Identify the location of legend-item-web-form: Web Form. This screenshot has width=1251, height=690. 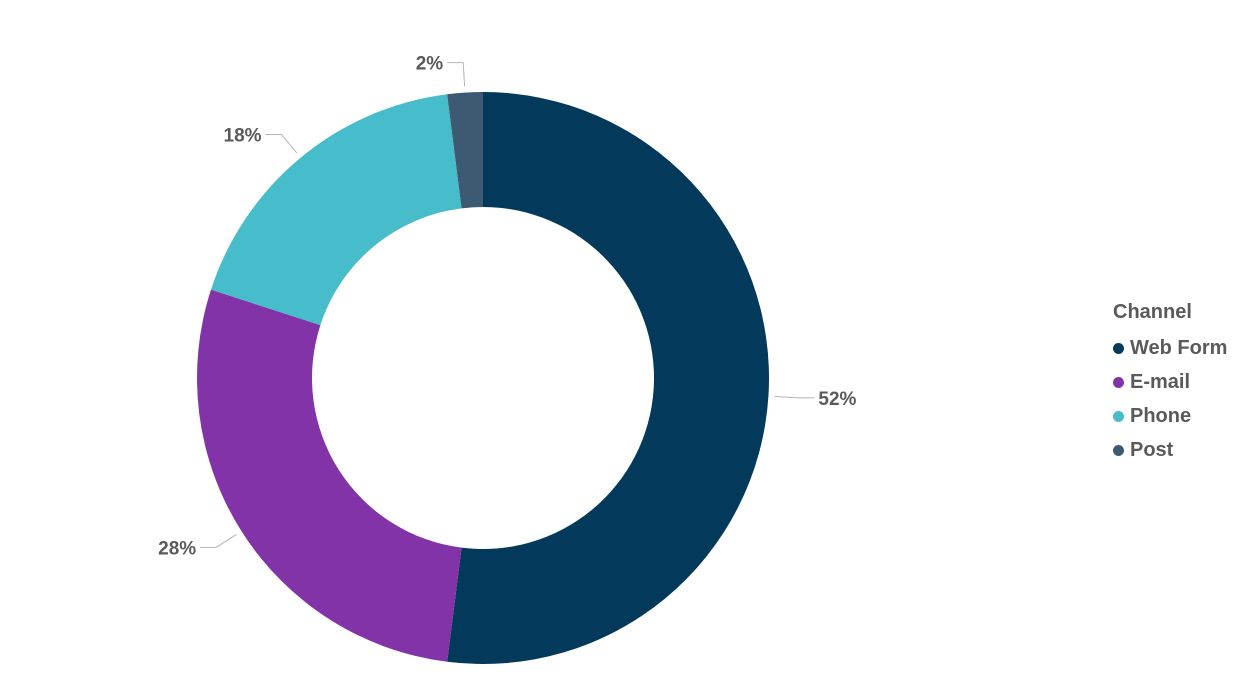
(1170, 348).